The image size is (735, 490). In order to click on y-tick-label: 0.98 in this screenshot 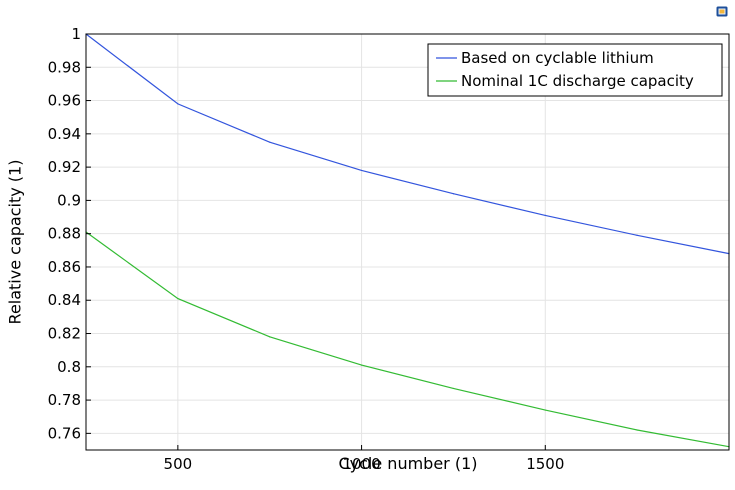, I will do `click(64, 67)`.